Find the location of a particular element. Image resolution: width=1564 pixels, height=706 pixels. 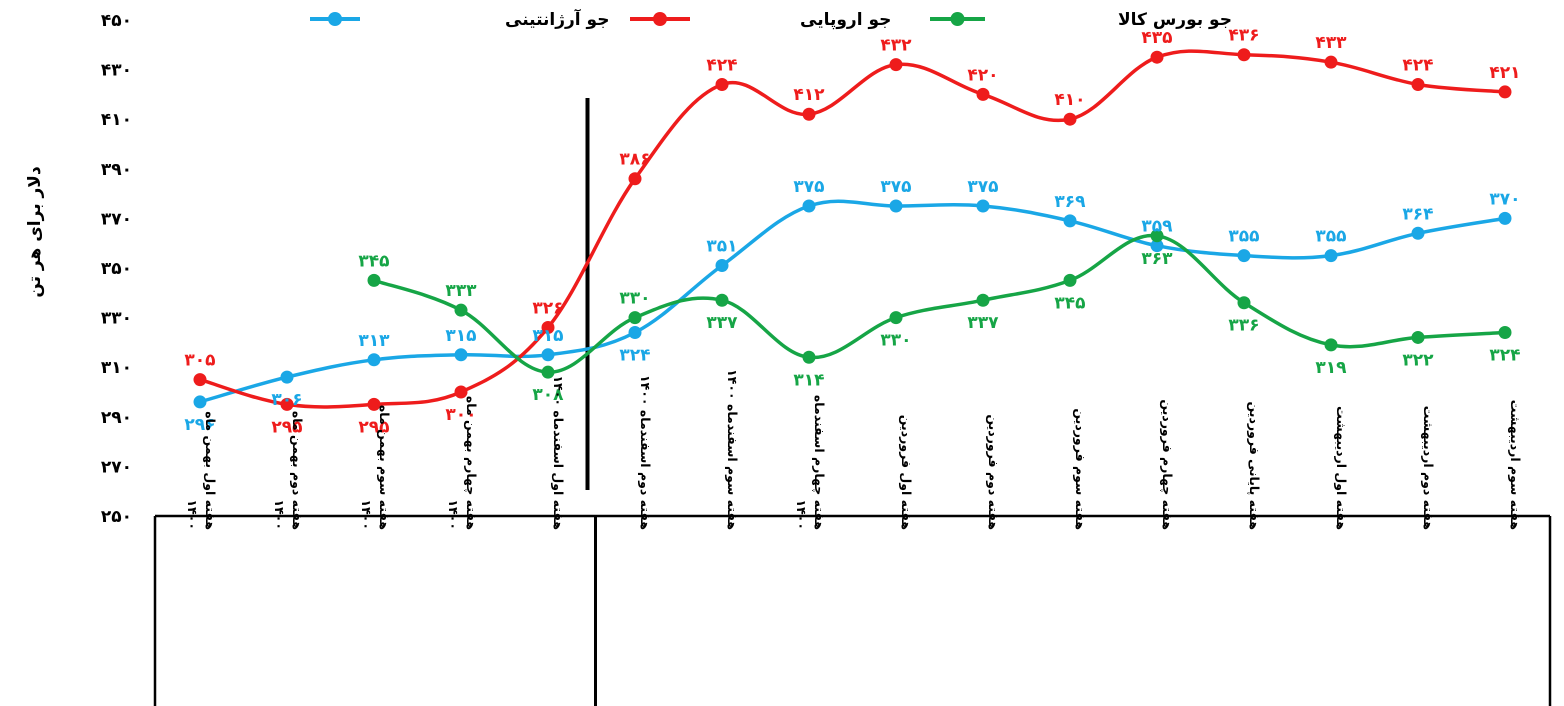

data-label: ۲۹۵ is located at coordinates (286, 427).